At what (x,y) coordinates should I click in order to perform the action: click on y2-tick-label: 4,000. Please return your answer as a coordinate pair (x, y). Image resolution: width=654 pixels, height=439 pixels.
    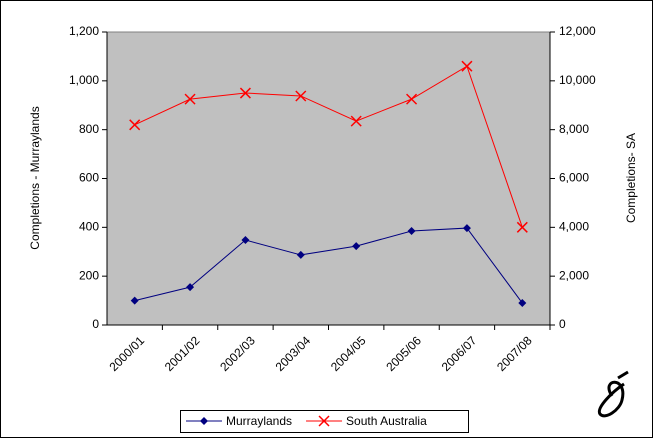
    Looking at the image, I should click on (574, 227).